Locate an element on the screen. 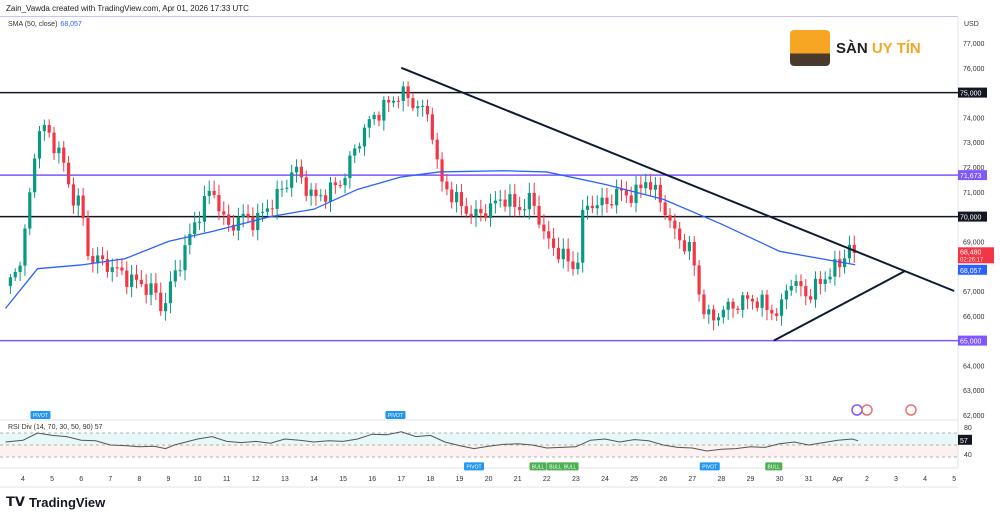 The height and width of the screenshot is (518, 1000). y-tick-label: 77,000 is located at coordinates (974, 44).